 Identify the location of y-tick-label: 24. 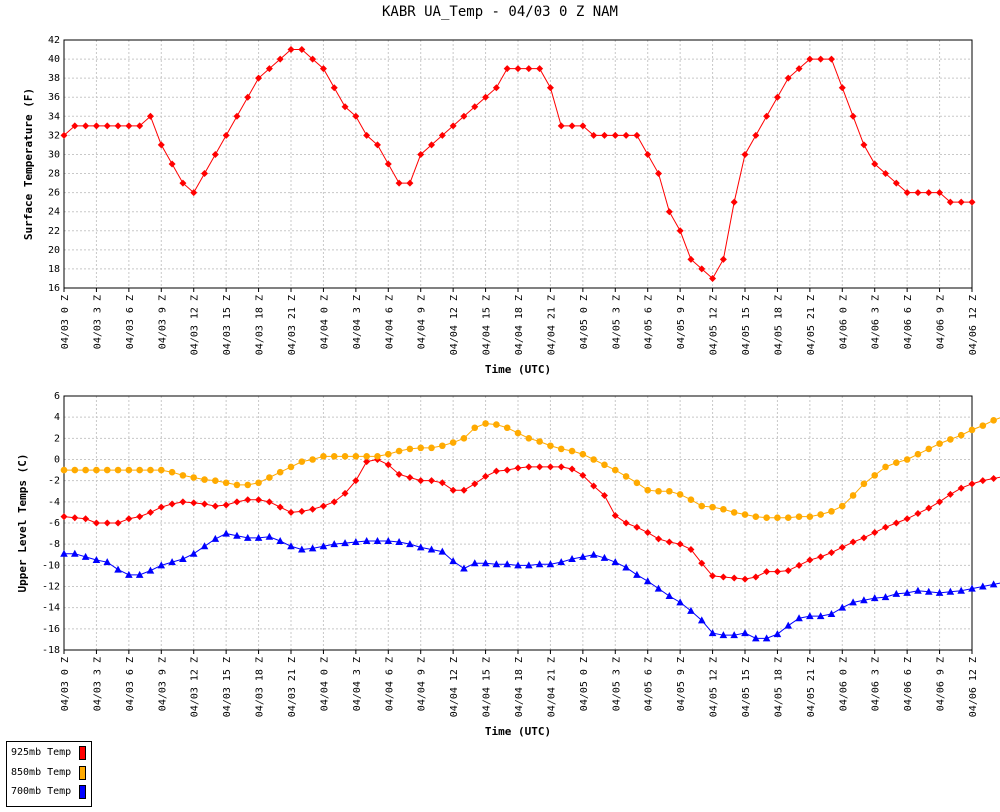
(54, 212).